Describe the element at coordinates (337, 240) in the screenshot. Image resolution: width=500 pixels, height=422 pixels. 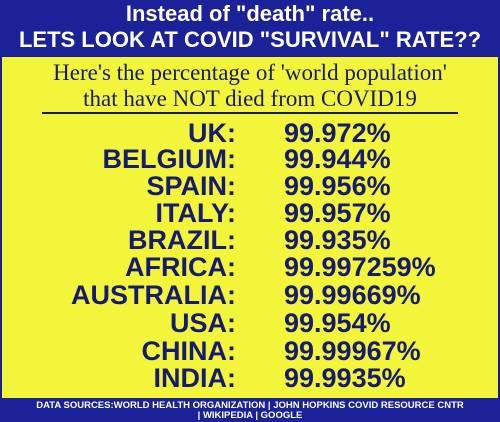
I see `survival-value: 99.935%` at that location.